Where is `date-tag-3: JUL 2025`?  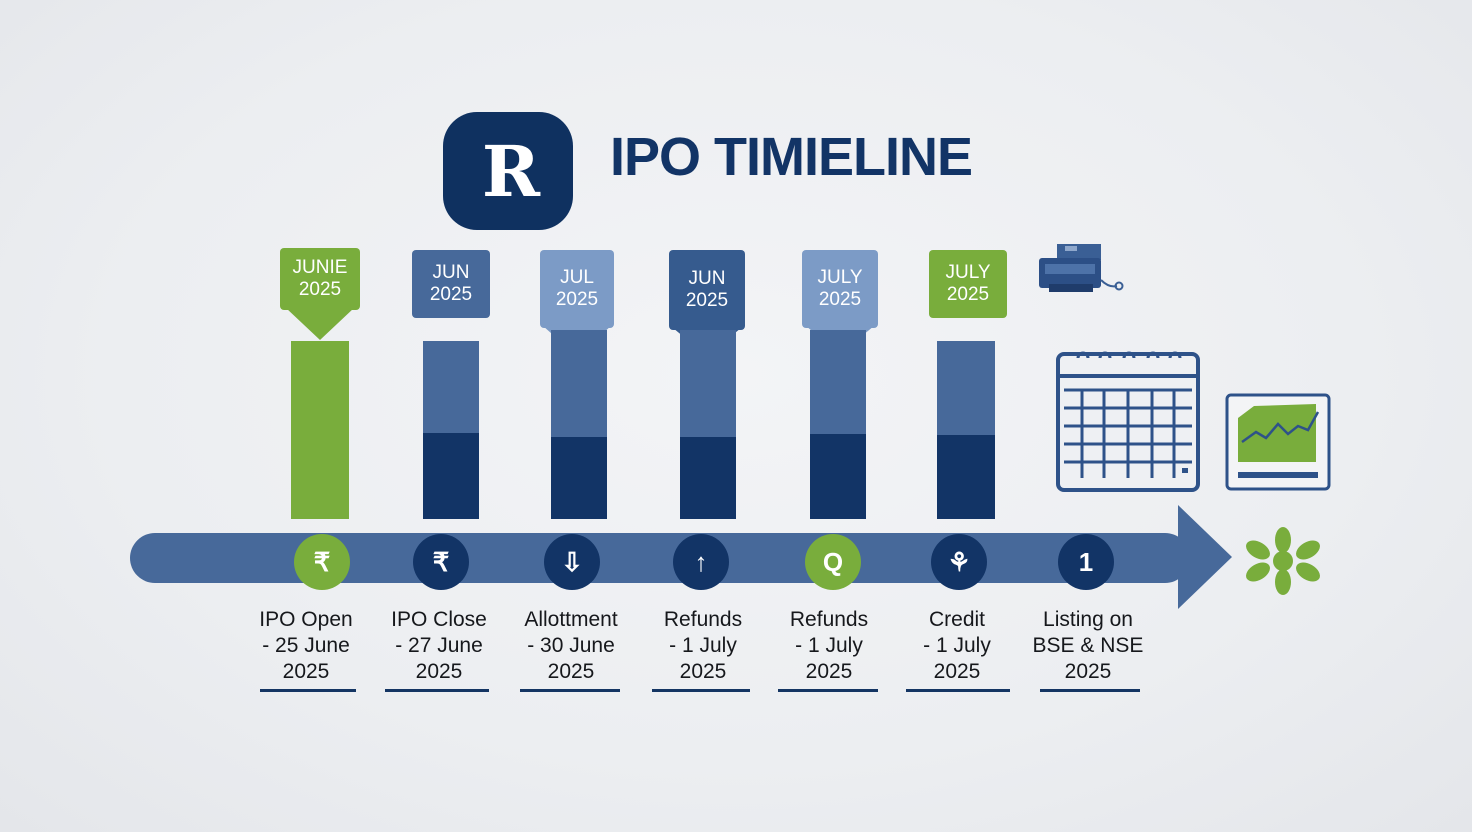 date-tag-3: JUL 2025 is located at coordinates (577, 289).